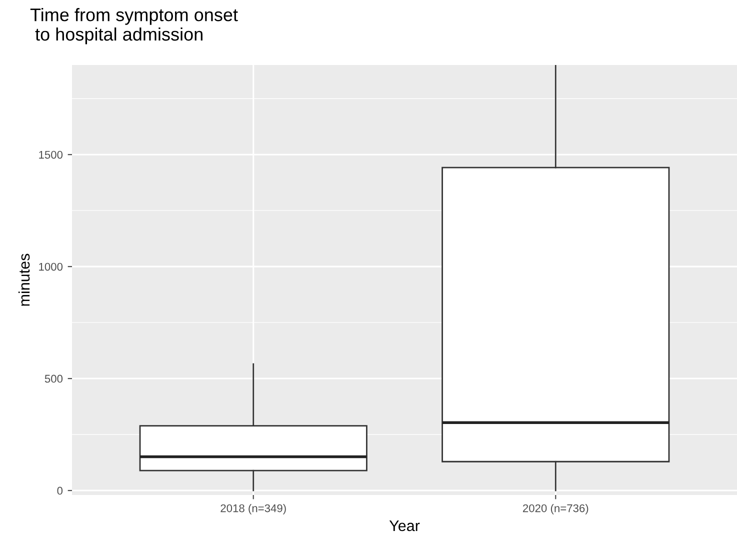  What do you see at coordinates (253, 509) in the screenshot?
I see `x-tick-label: 2018 (n=349)` at bounding box center [253, 509].